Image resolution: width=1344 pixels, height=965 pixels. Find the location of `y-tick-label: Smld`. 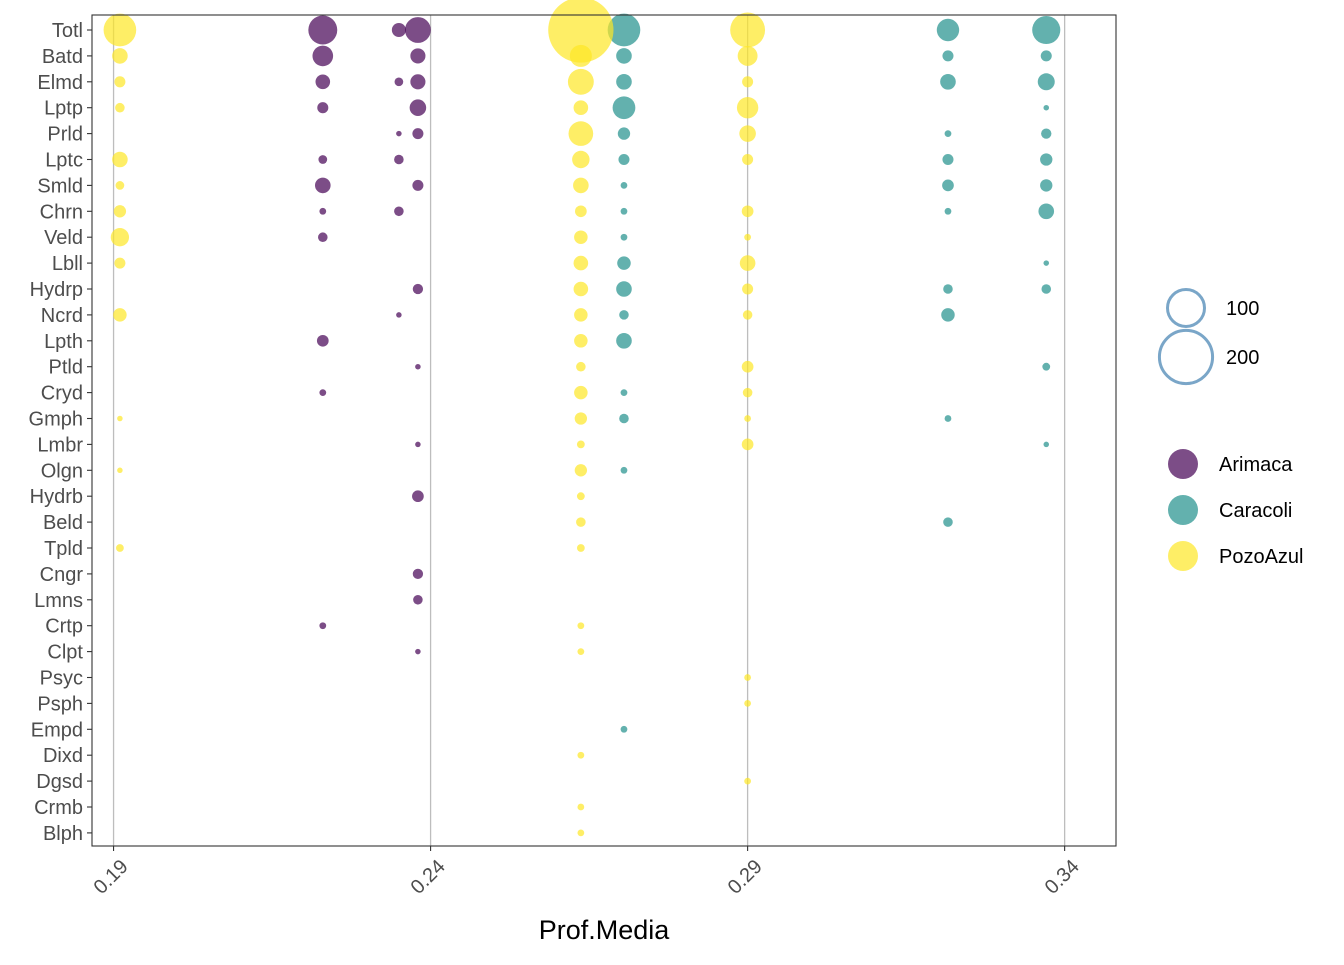

y-tick-label: Smld is located at coordinates (60, 186).